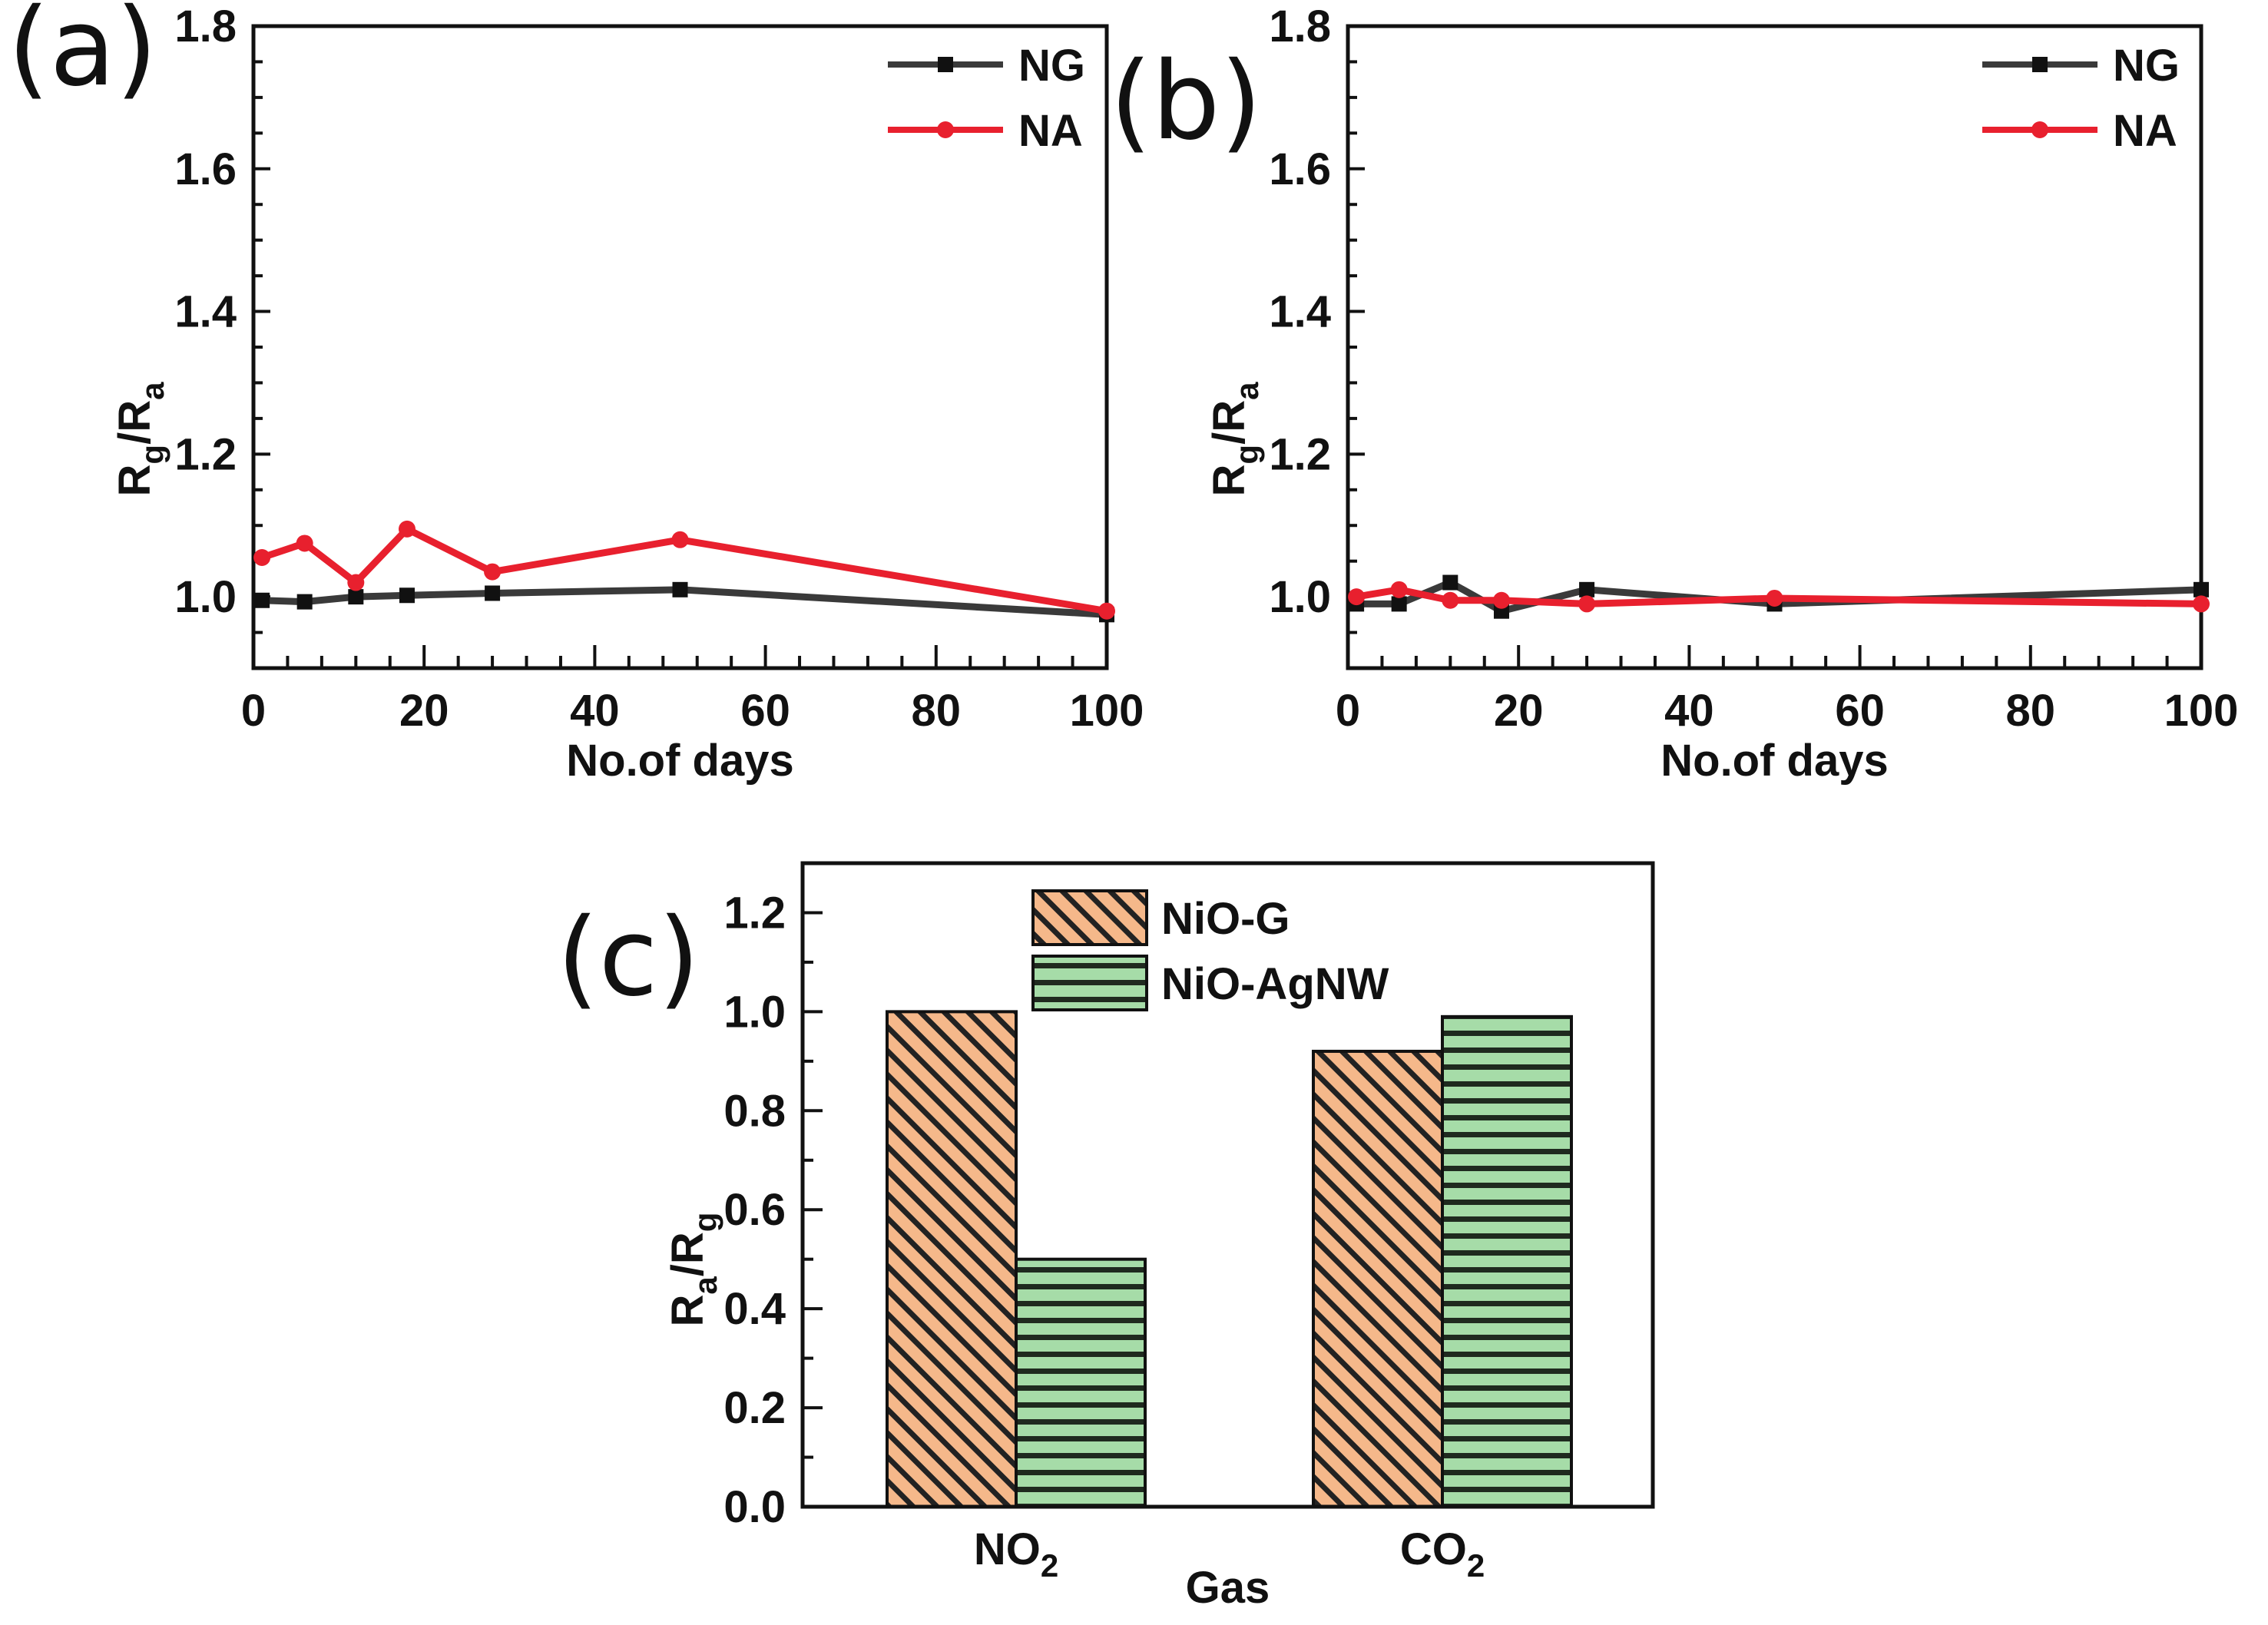 The image size is (2268, 1625). What do you see at coordinates (754, 1210) in the screenshot?
I see `y-tick-label: 0.6` at bounding box center [754, 1210].